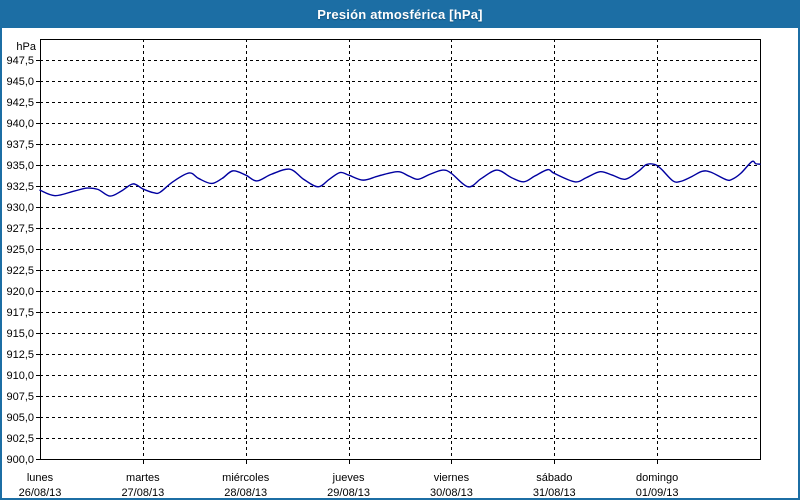 The image size is (800, 500). I want to click on x-axis-date-label: 28/08/13, so click(245, 493).